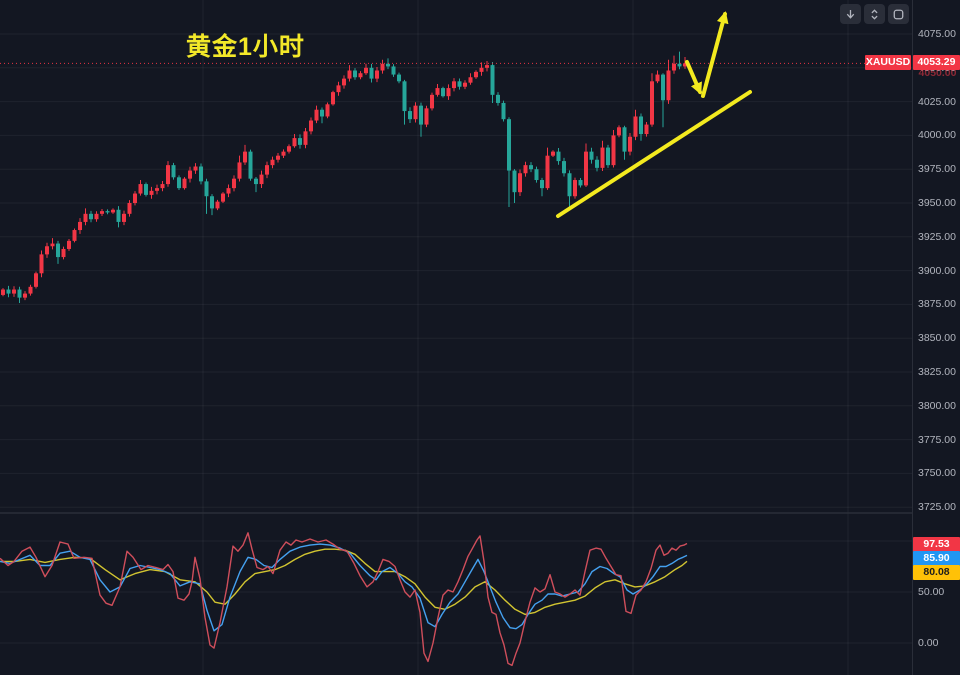 This screenshot has width=960, height=675. Describe the element at coordinates (898, 14) in the screenshot. I see `maximize-pane-button` at that location.